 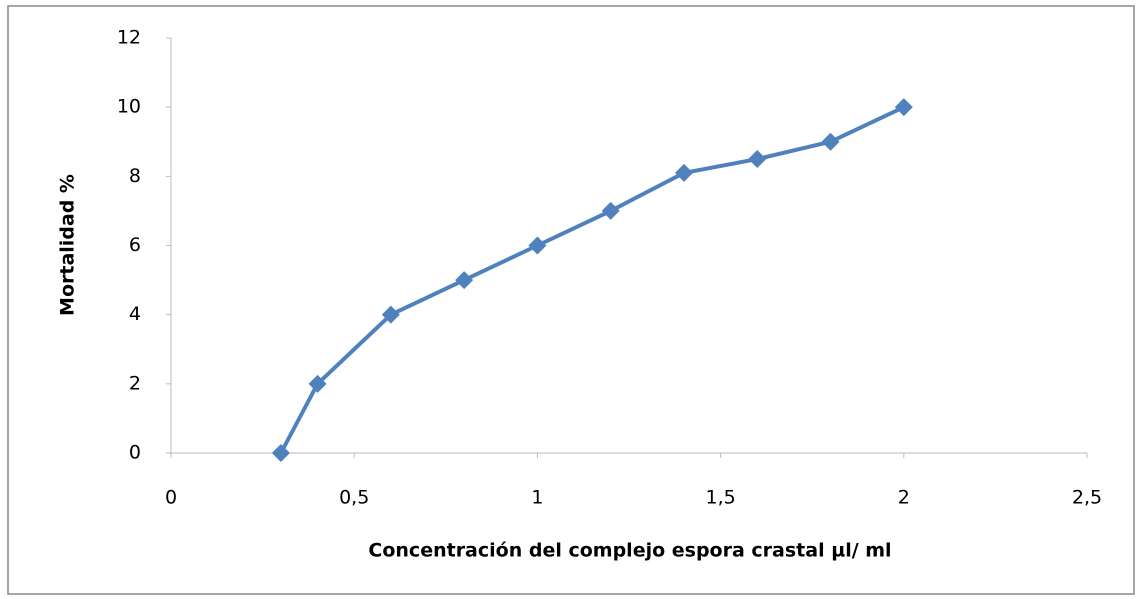 I want to click on x-tick-label: 2, so click(x=904, y=498).